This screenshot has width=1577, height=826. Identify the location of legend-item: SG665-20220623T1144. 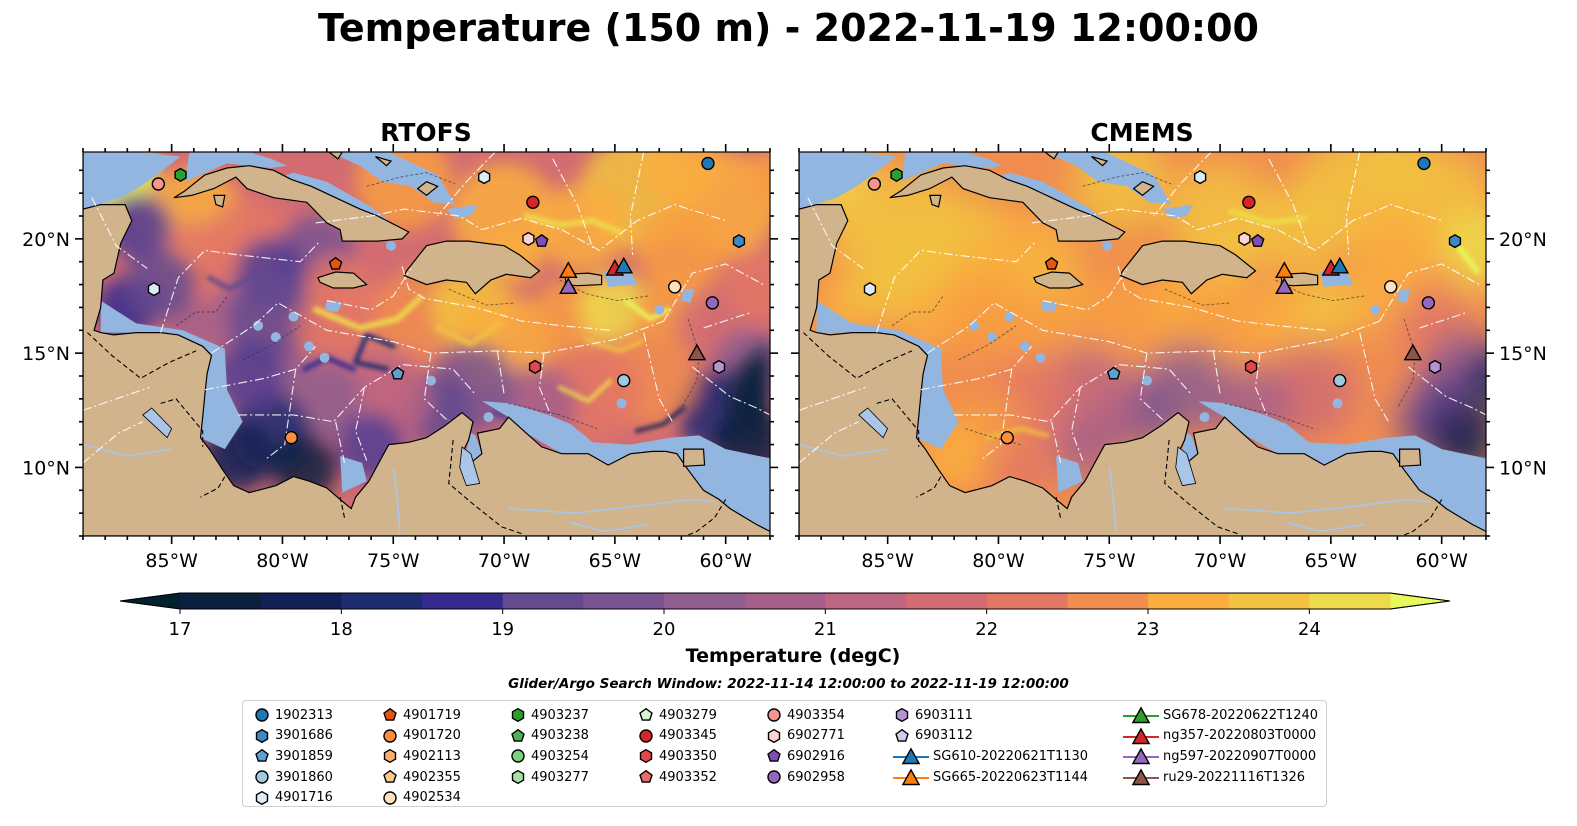
(990, 777).